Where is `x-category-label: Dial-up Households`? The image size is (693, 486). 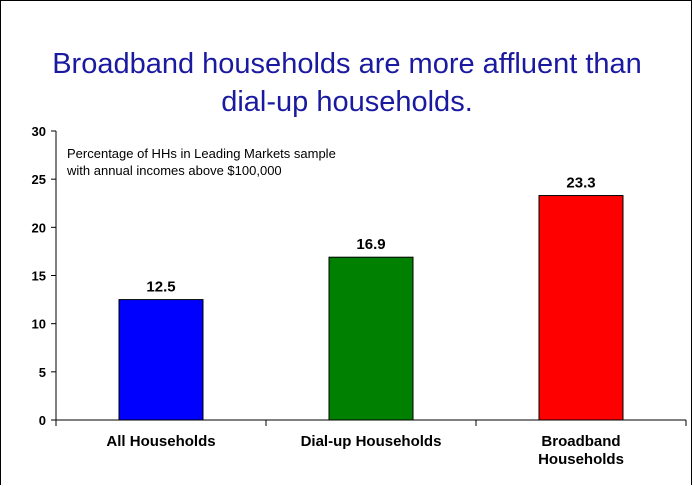 x-category-label: Dial-up Households is located at coordinates (371, 441).